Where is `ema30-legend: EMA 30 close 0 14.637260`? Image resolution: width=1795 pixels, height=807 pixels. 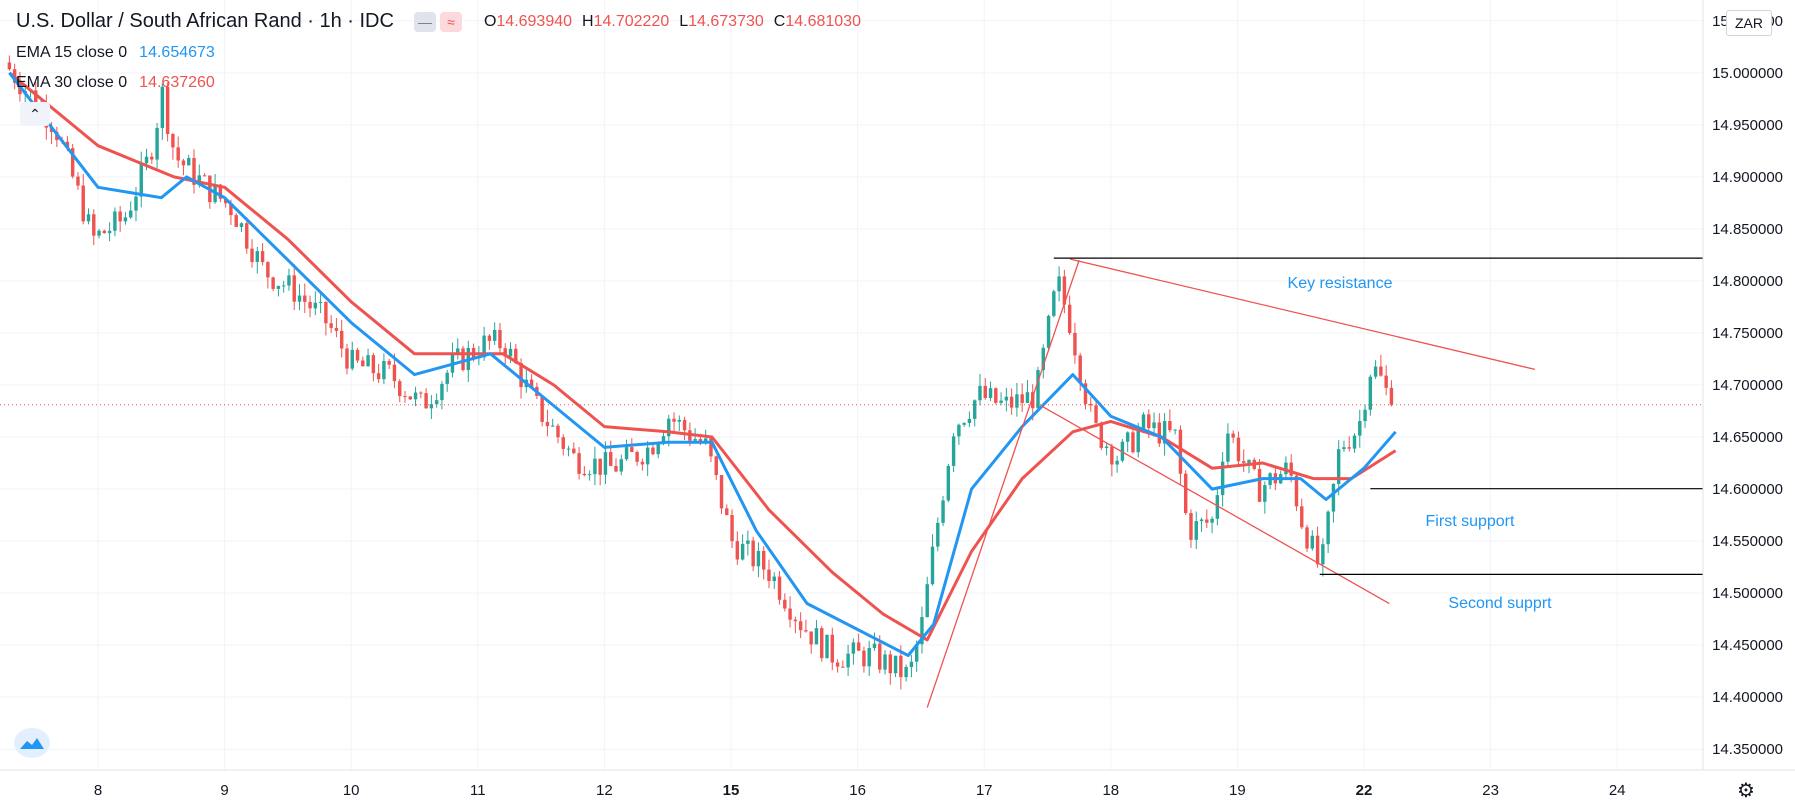
ema30-legend: EMA 30 close 0 14.637260 is located at coordinates (115, 83).